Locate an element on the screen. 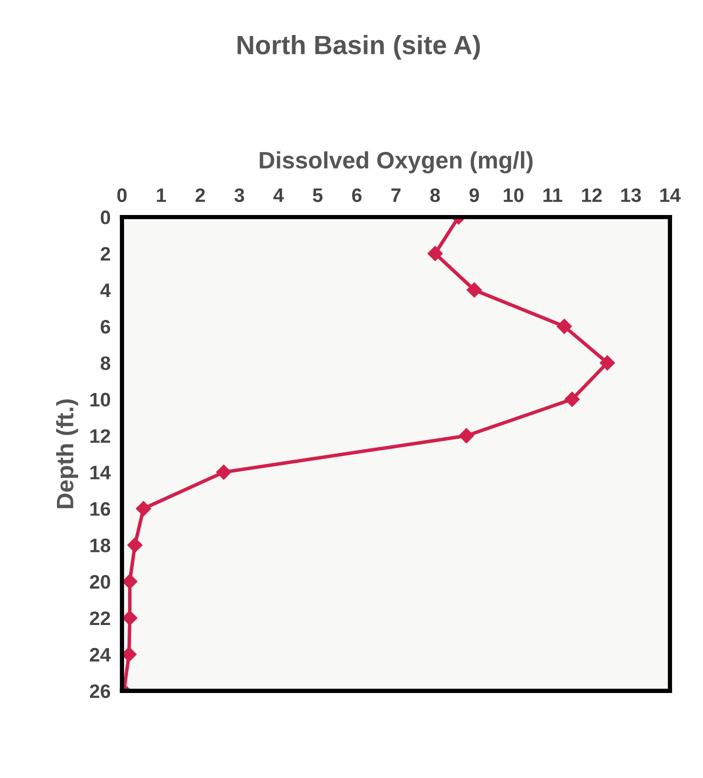 This screenshot has height=778, width=703. x-tick-label: 9 is located at coordinates (474, 195).